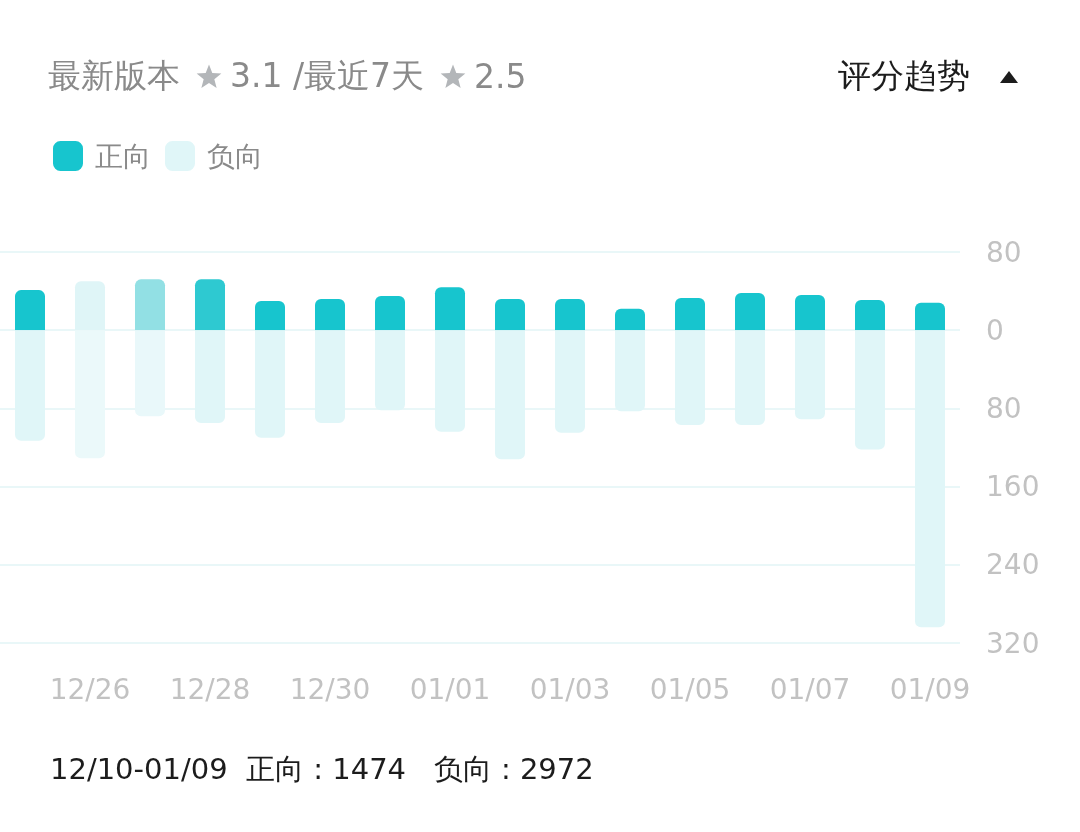 Image resolution: width=1080 pixels, height=832 pixels. What do you see at coordinates (570, 689) in the screenshot?
I see `x-tick-label: 01/03` at bounding box center [570, 689].